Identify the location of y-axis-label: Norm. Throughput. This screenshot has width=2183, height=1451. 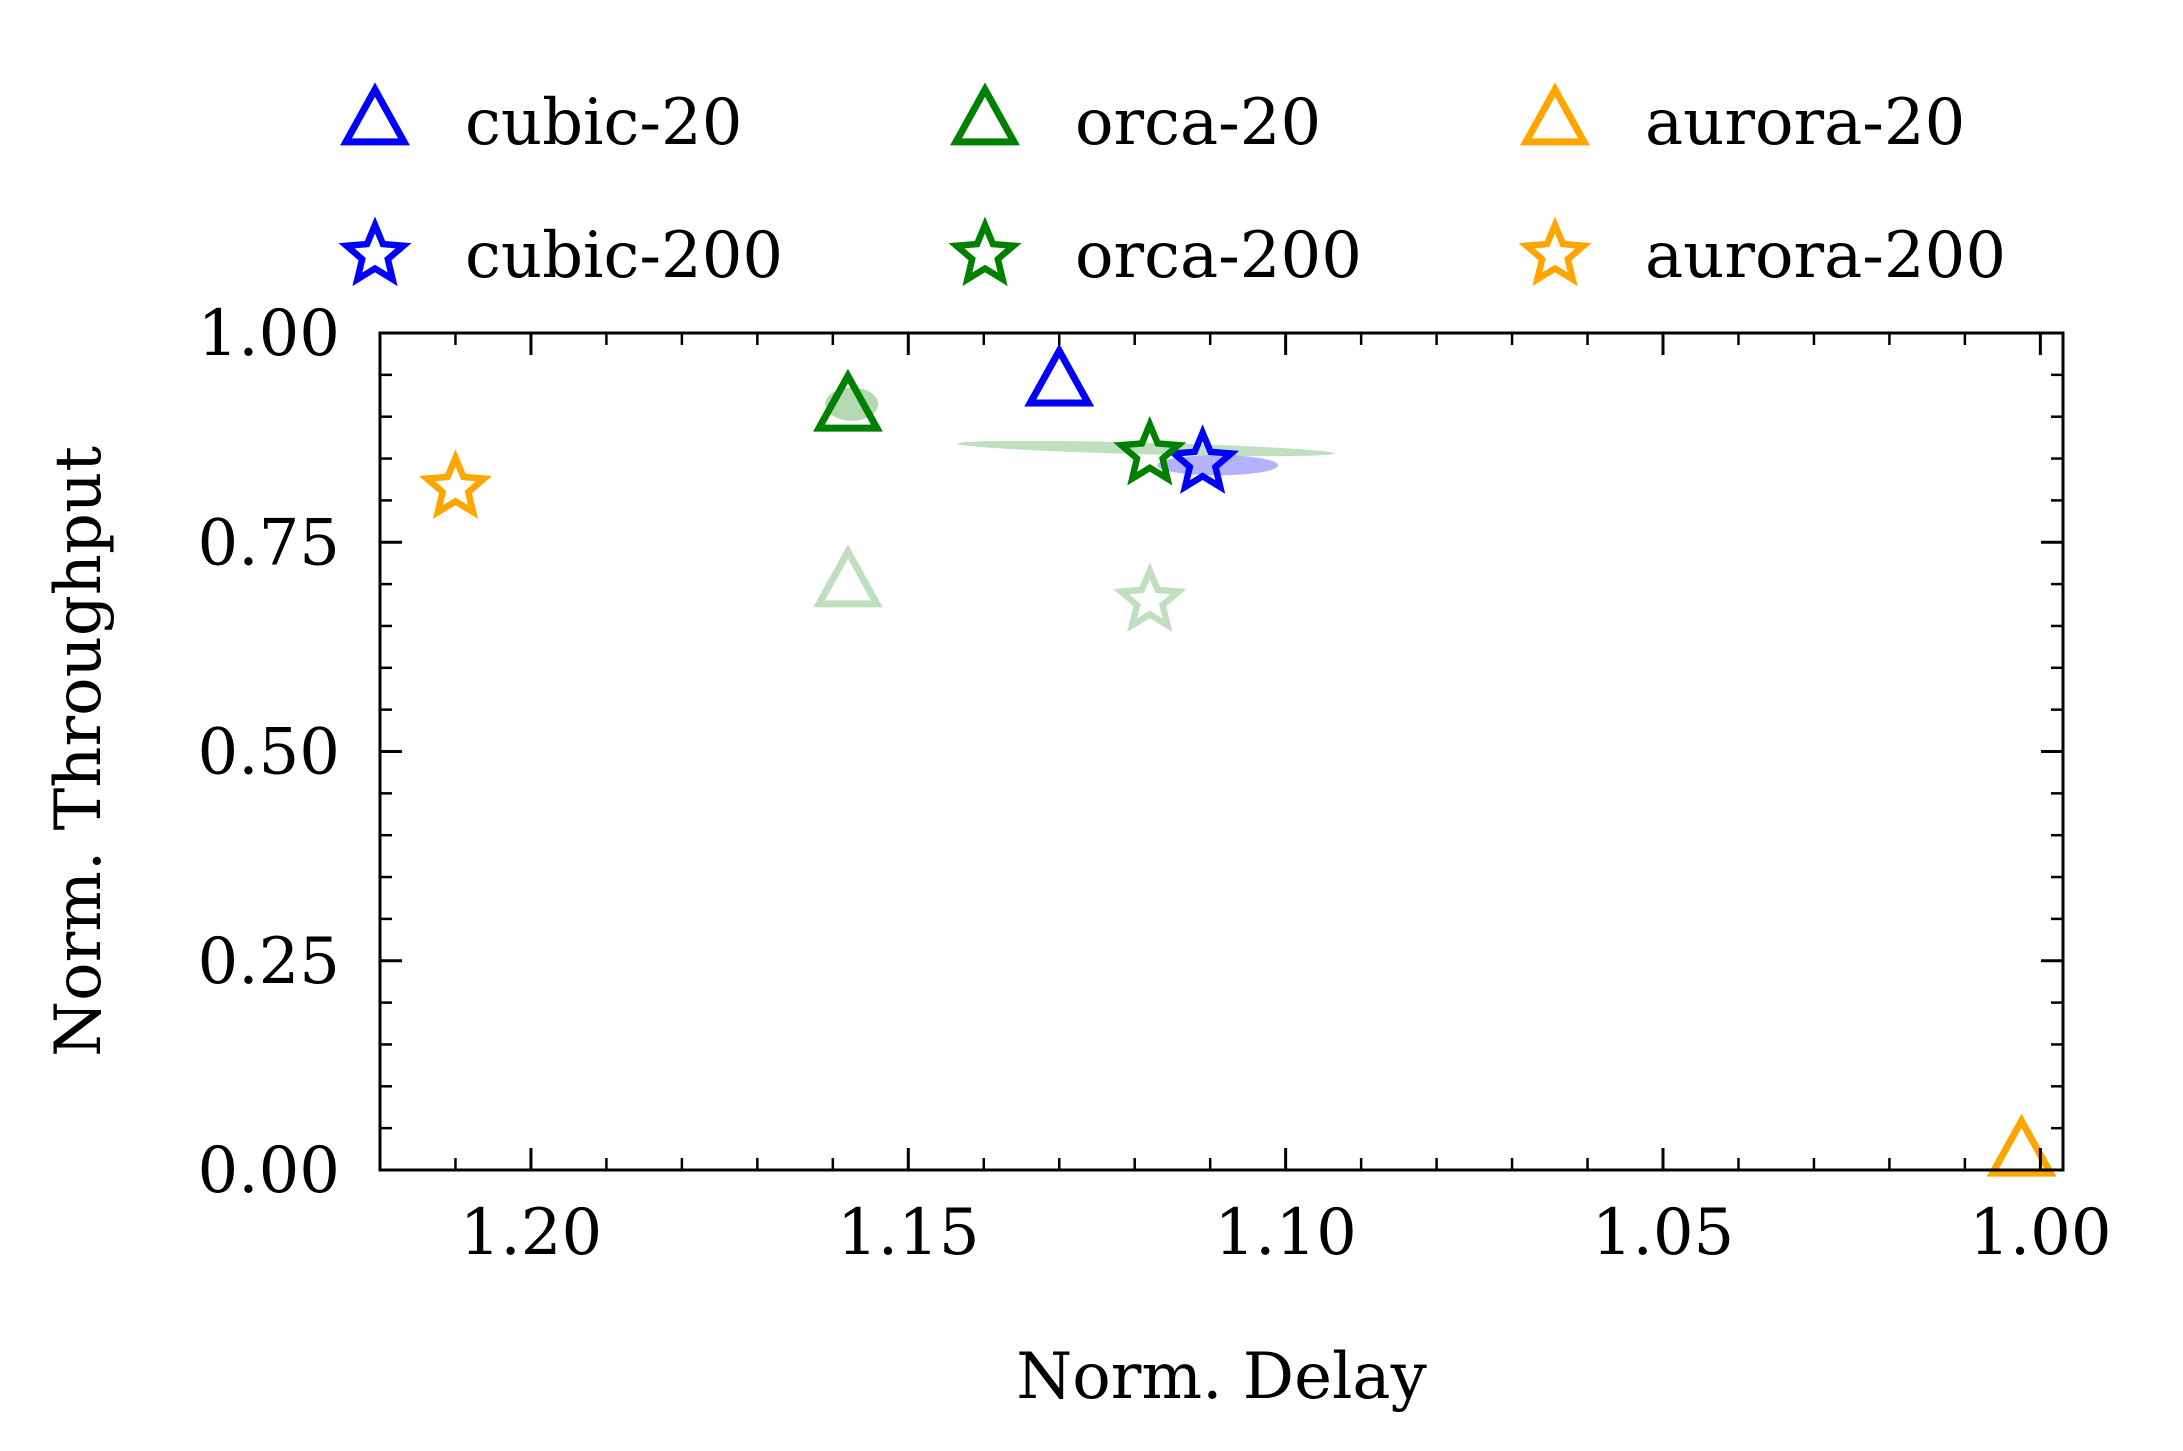
(79, 751).